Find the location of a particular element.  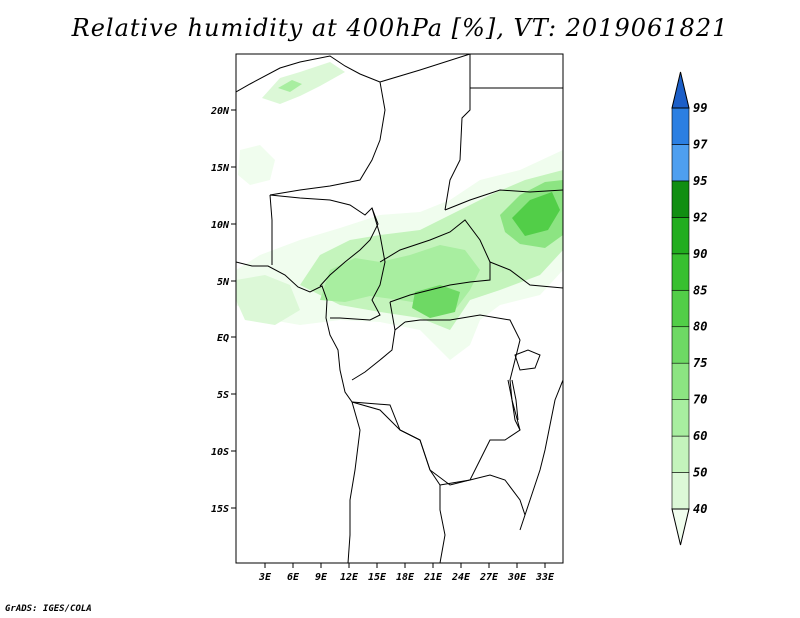

colorbar-label: 92 is located at coordinates (700, 217).